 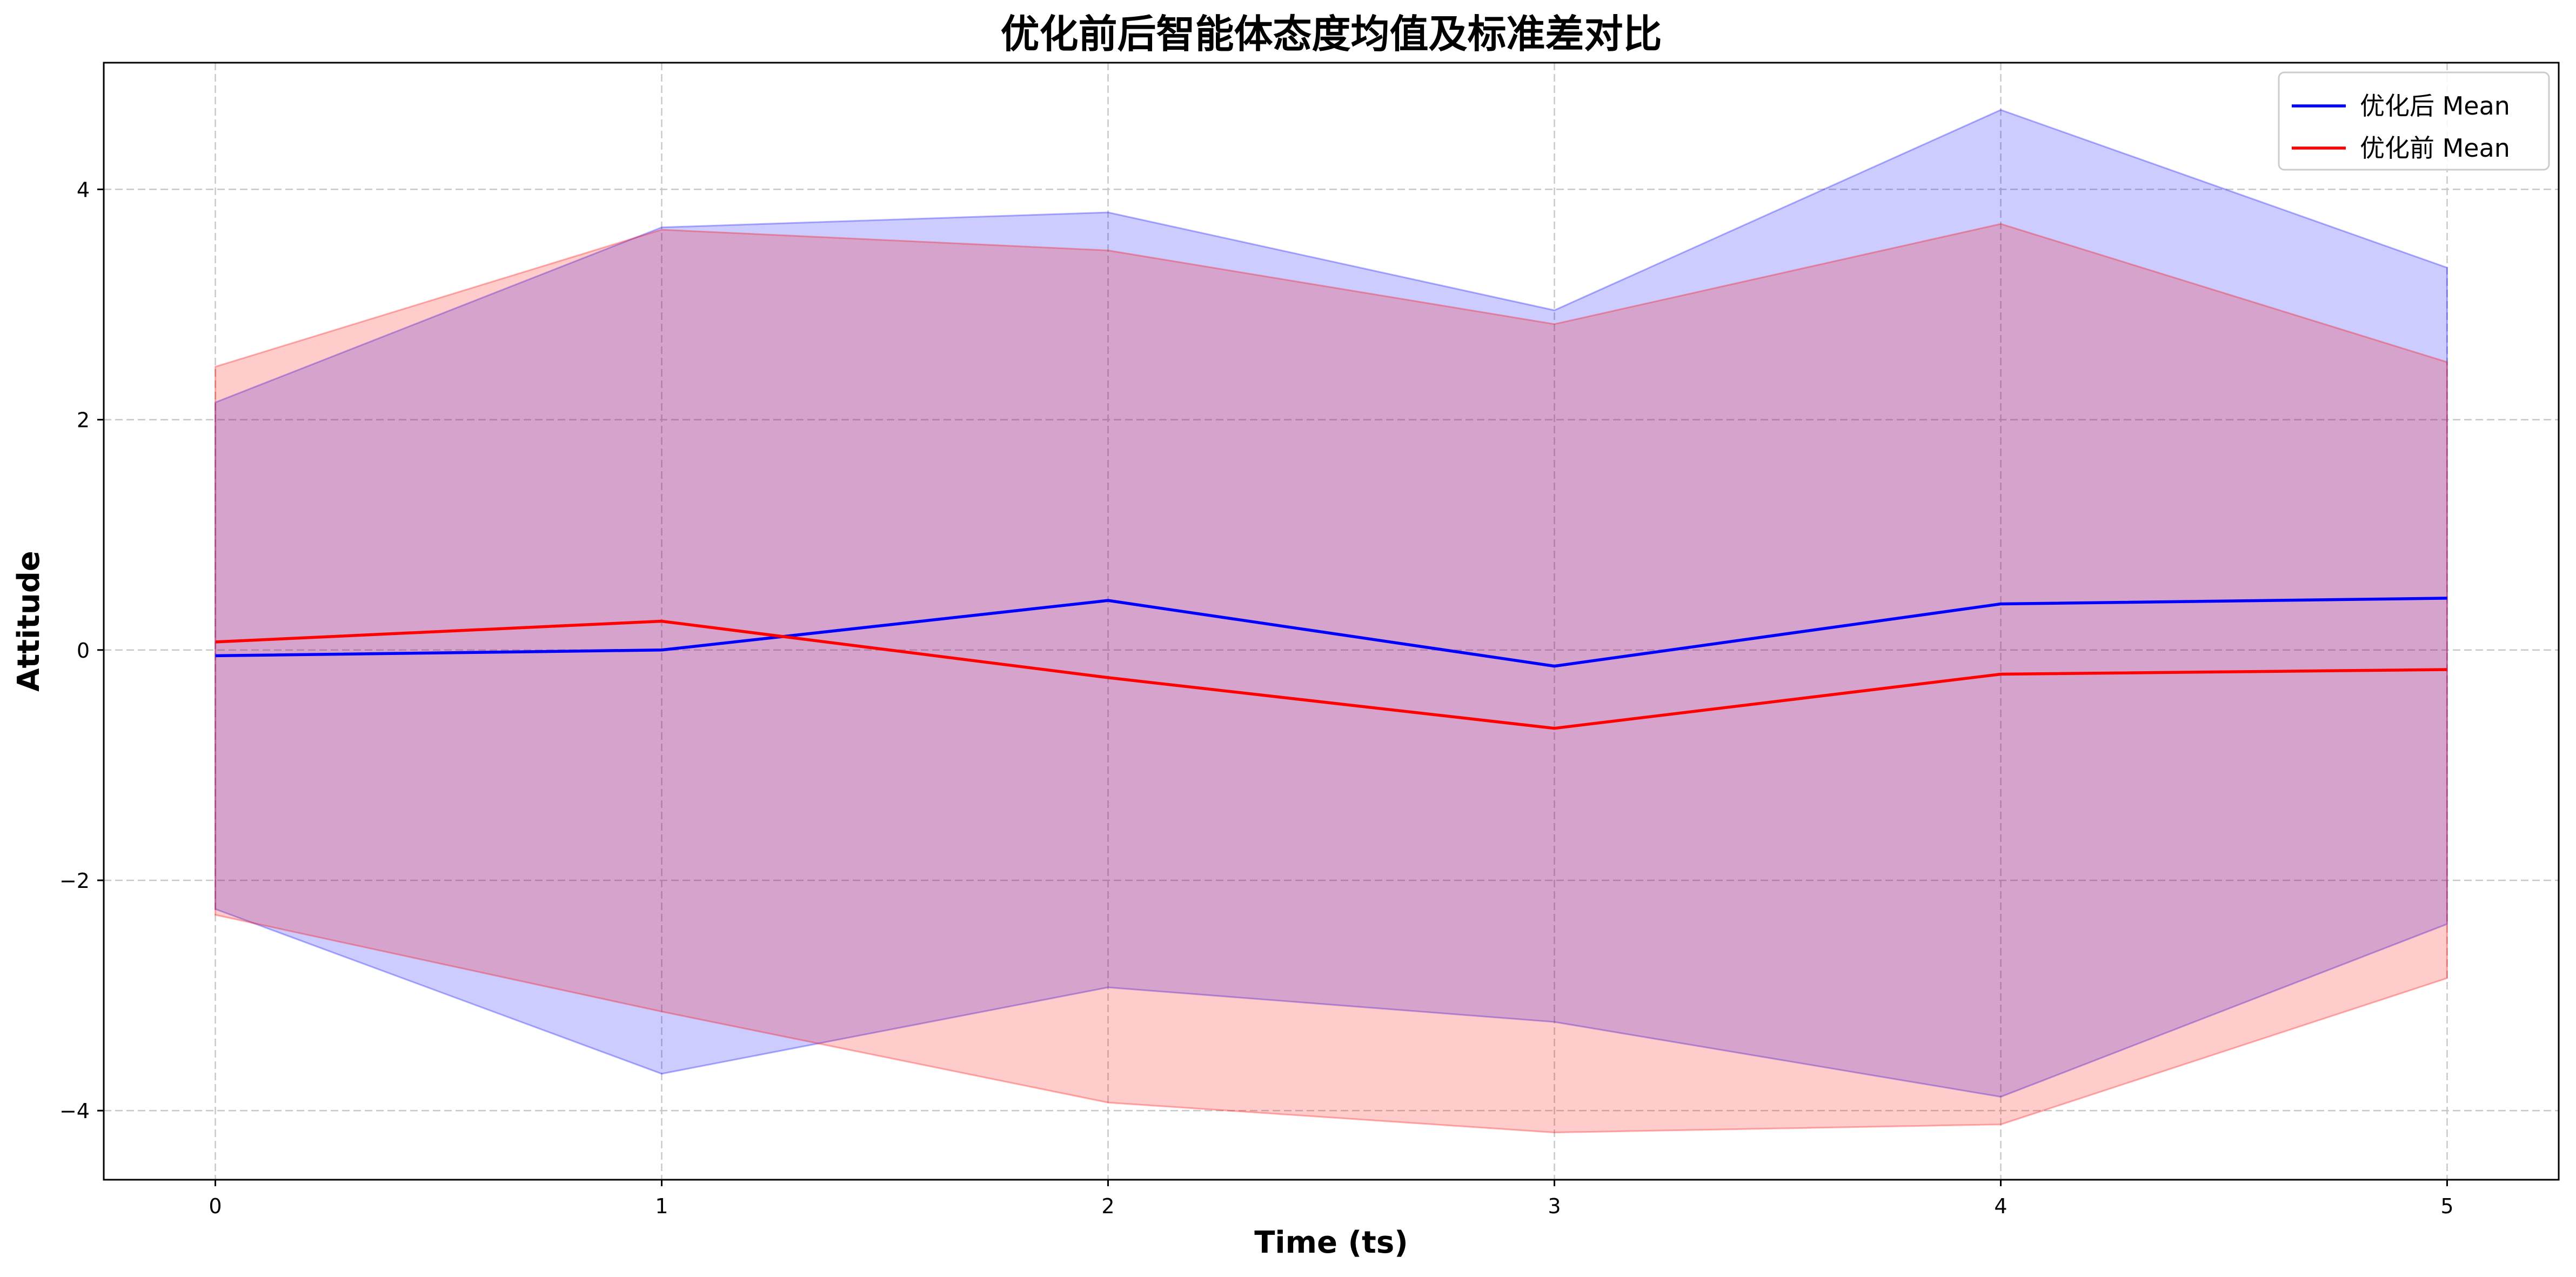 I want to click on chart-title: 优化前后智能体态度均值及标准差对比, so click(x=1331, y=34).